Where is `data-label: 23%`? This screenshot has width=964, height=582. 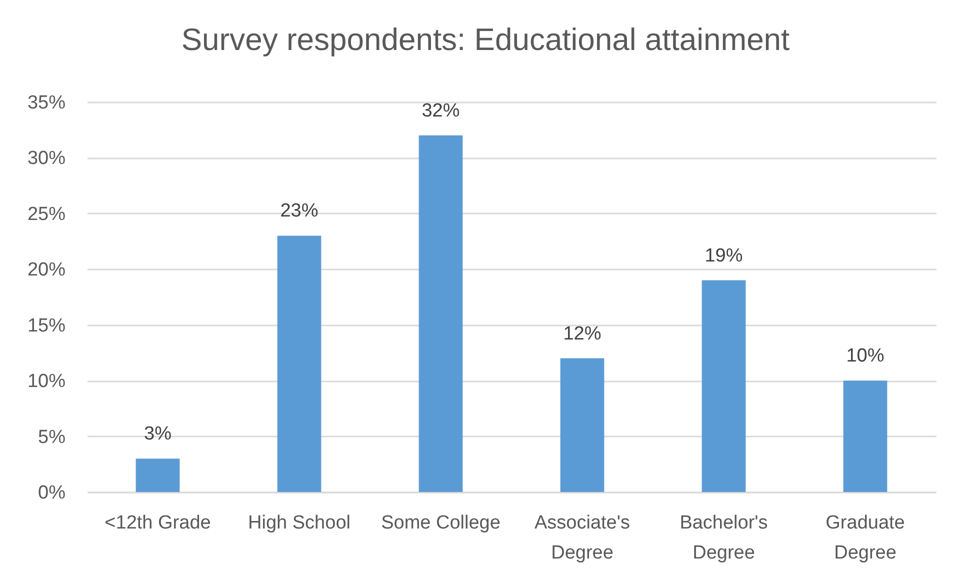
data-label: 23% is located at coordinates (299, 211).